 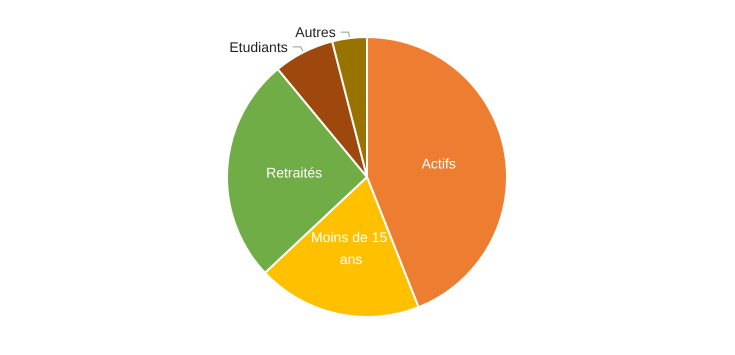 I want to click on slice-label: Autres, so click(x=315, y=32).